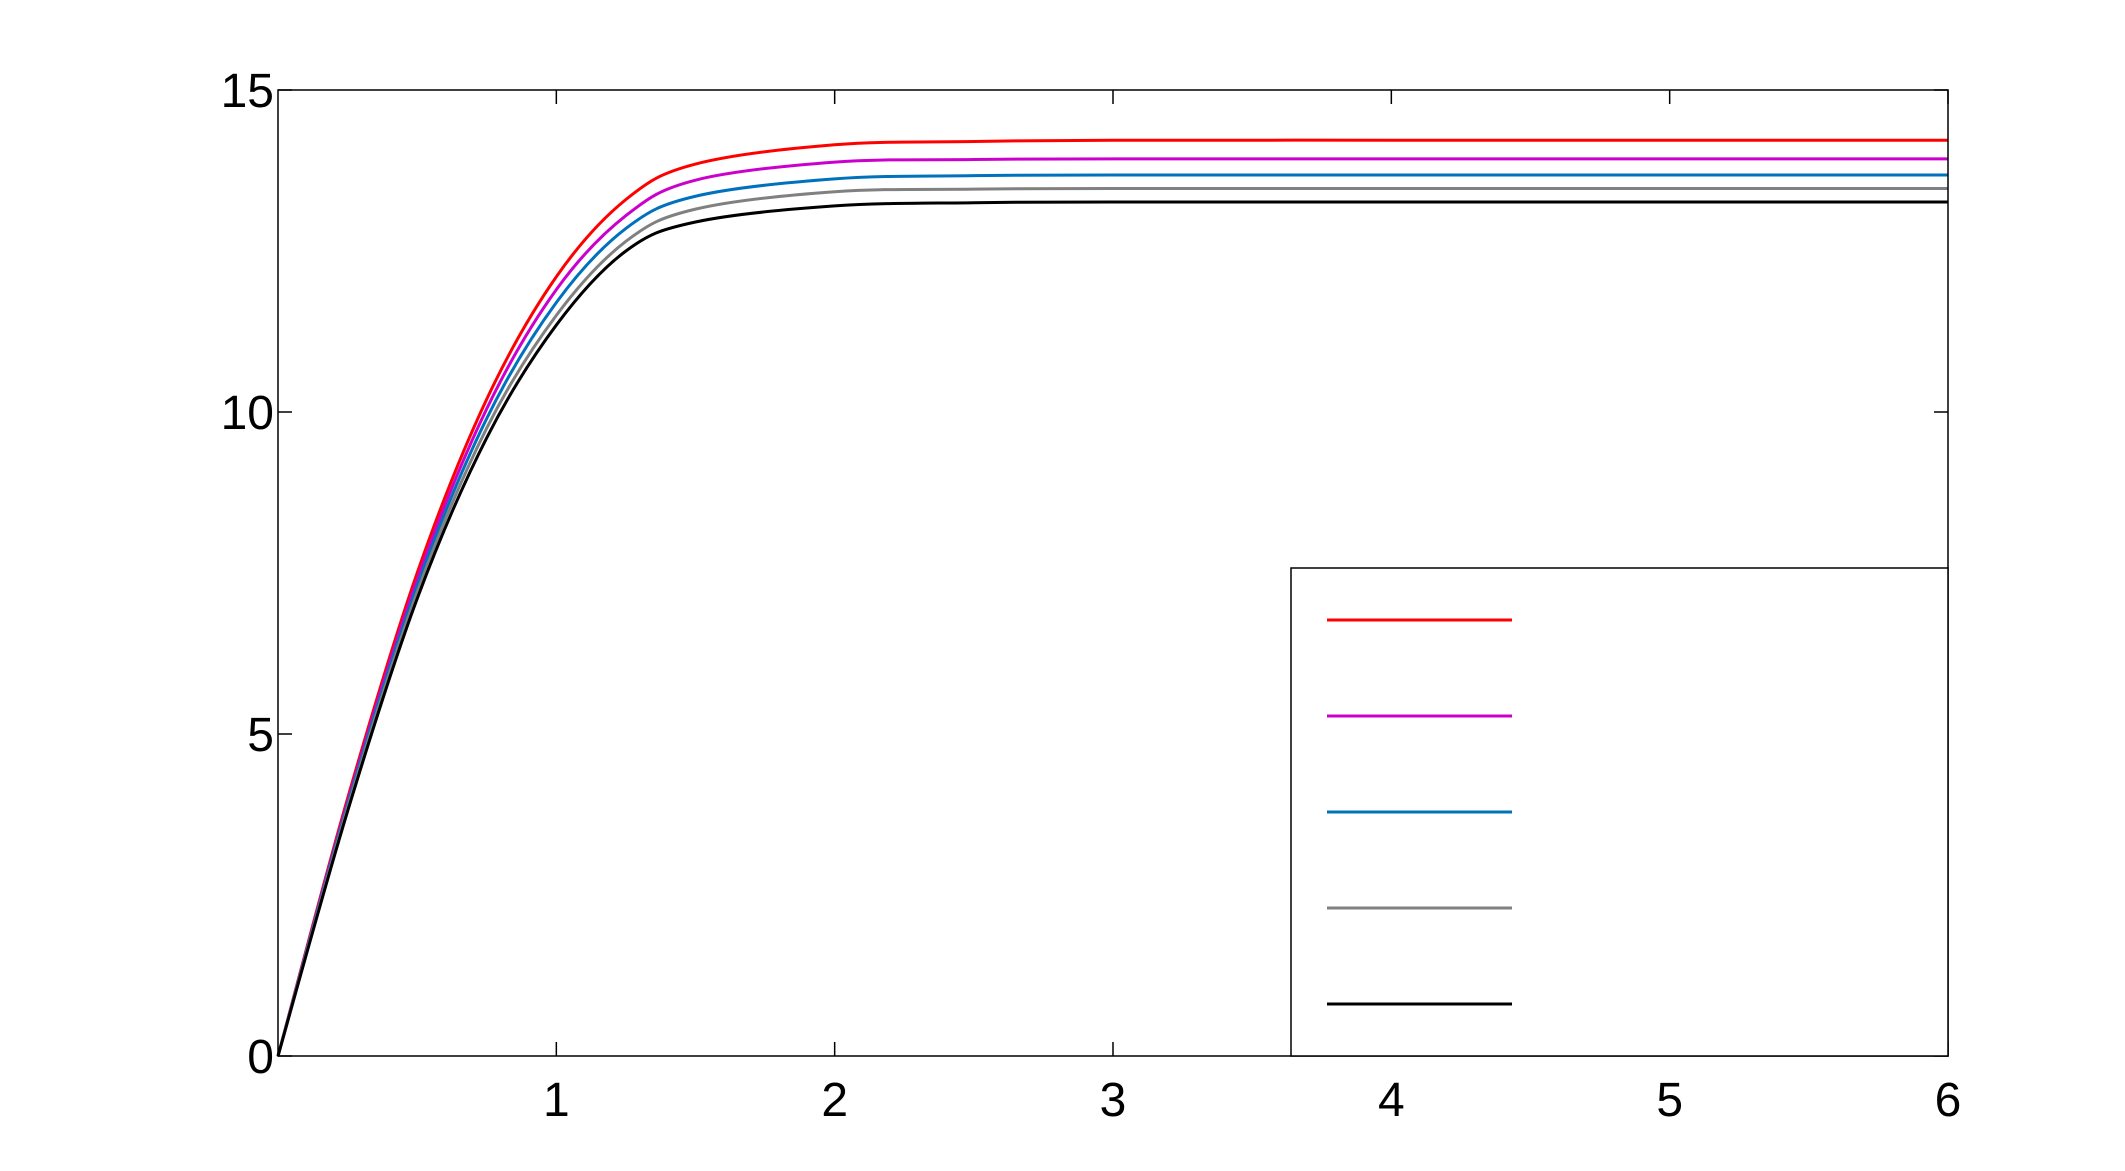 This screenshot has width=2125, height=1171. What do you see at coordinates (260, 735) in the screenshot?
I see `y-tick-label: 5` at bounding box center [260, 735].